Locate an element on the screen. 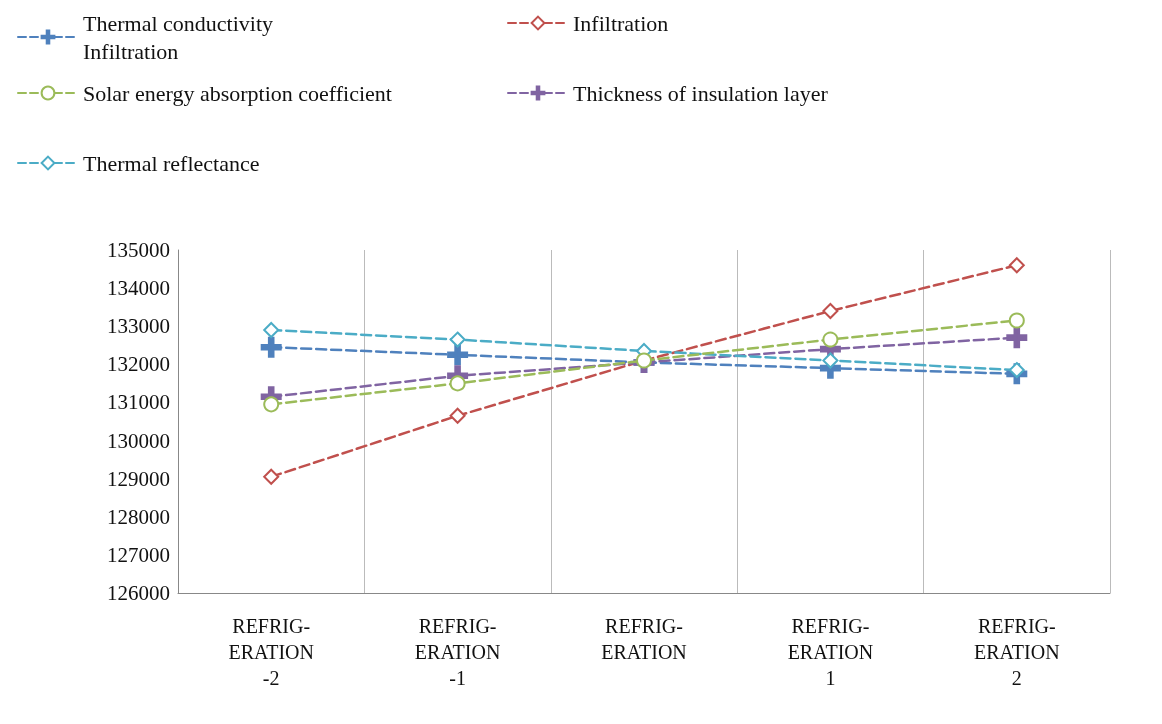 Image resolution: width=1162 pixels, height=724 pixels. y-tick-label: 133000 is located at coordinates (138, 326).